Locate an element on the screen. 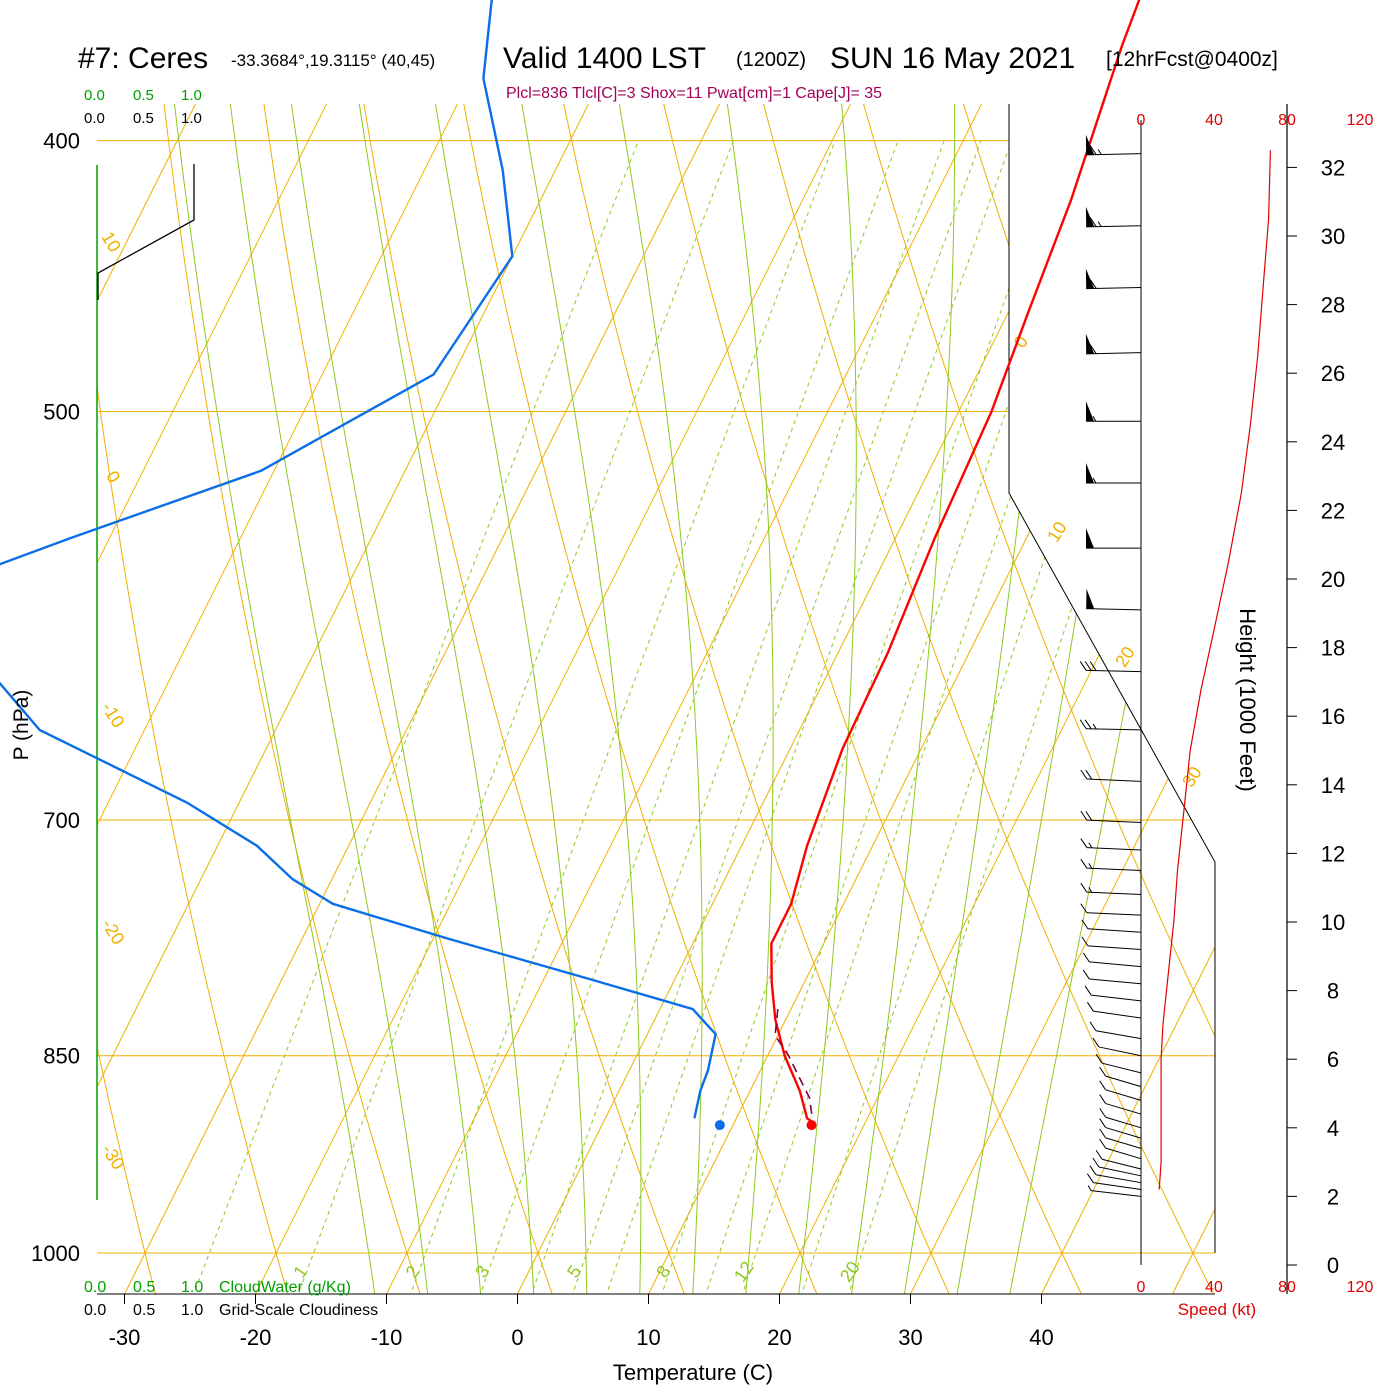 The image size is (1400, 1400). isotherm-line is located at coordinates (212, 699).